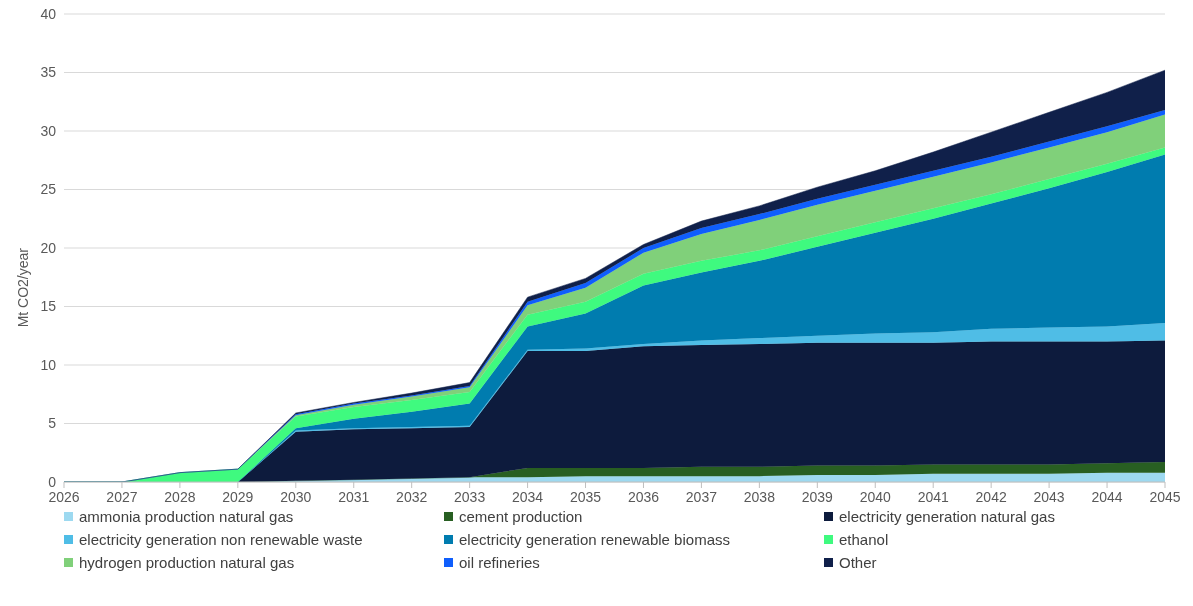  What do you see at coordinates (470, 496) in the screenshot?
I see `x-tick-label: 2033` at bounding box center [470, 496].